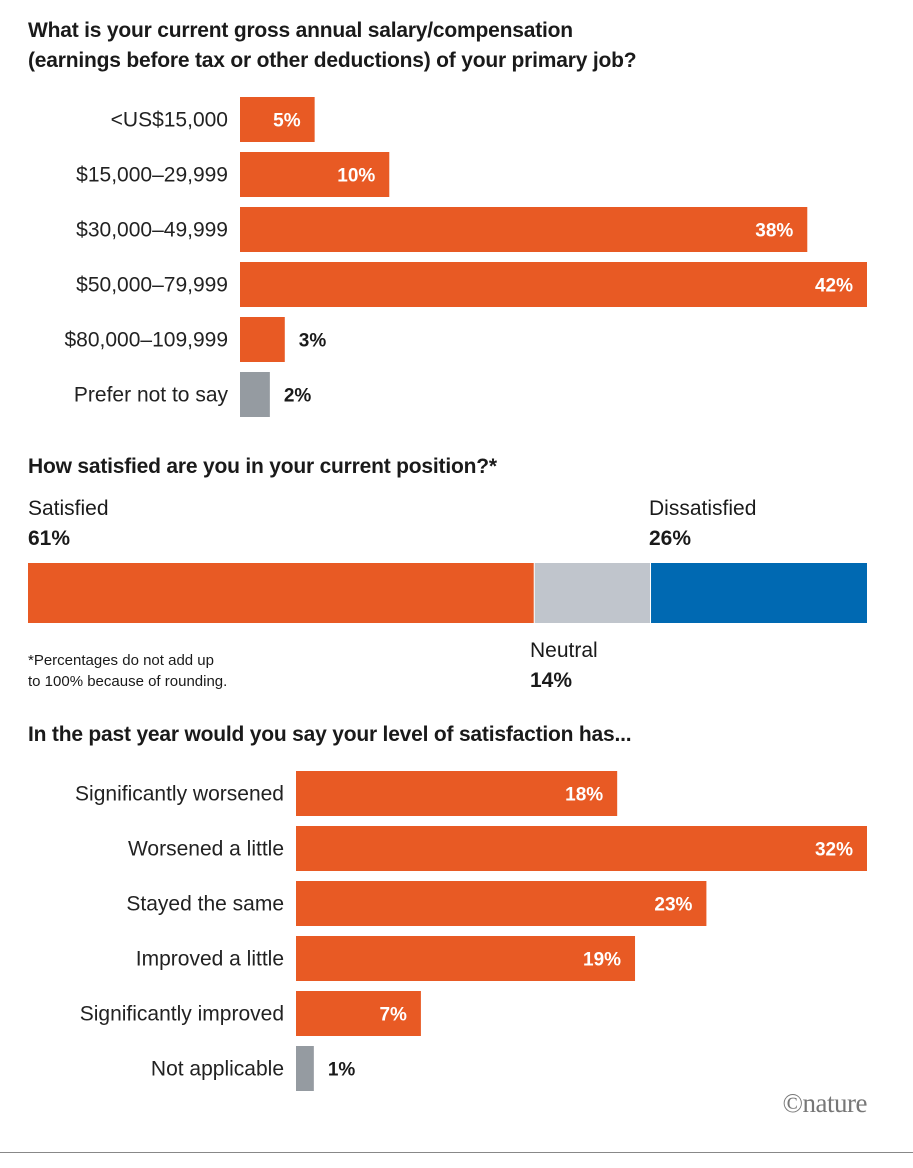  Describe the element at coordinates (774, 231) in the screenshot. I see `value-label: 38%` at that location.